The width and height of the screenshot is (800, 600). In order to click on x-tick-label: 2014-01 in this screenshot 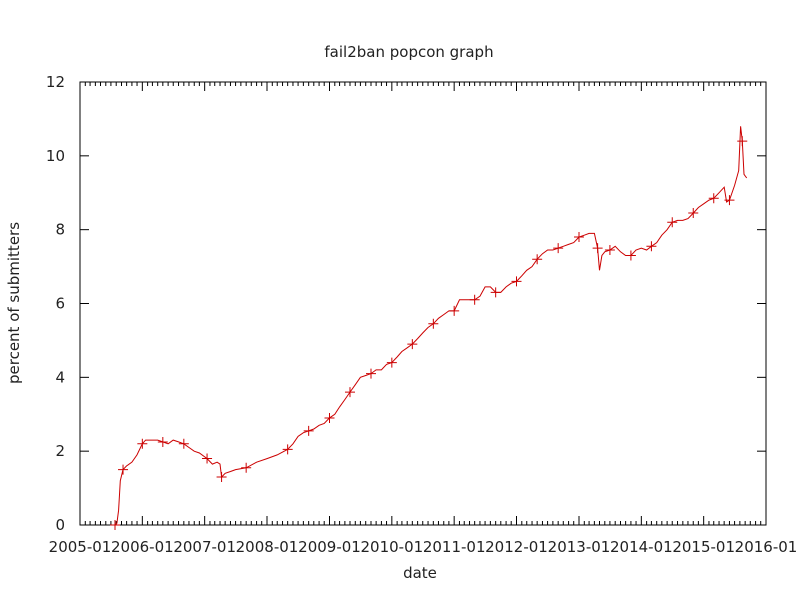, I will do `click(641, 547)`.